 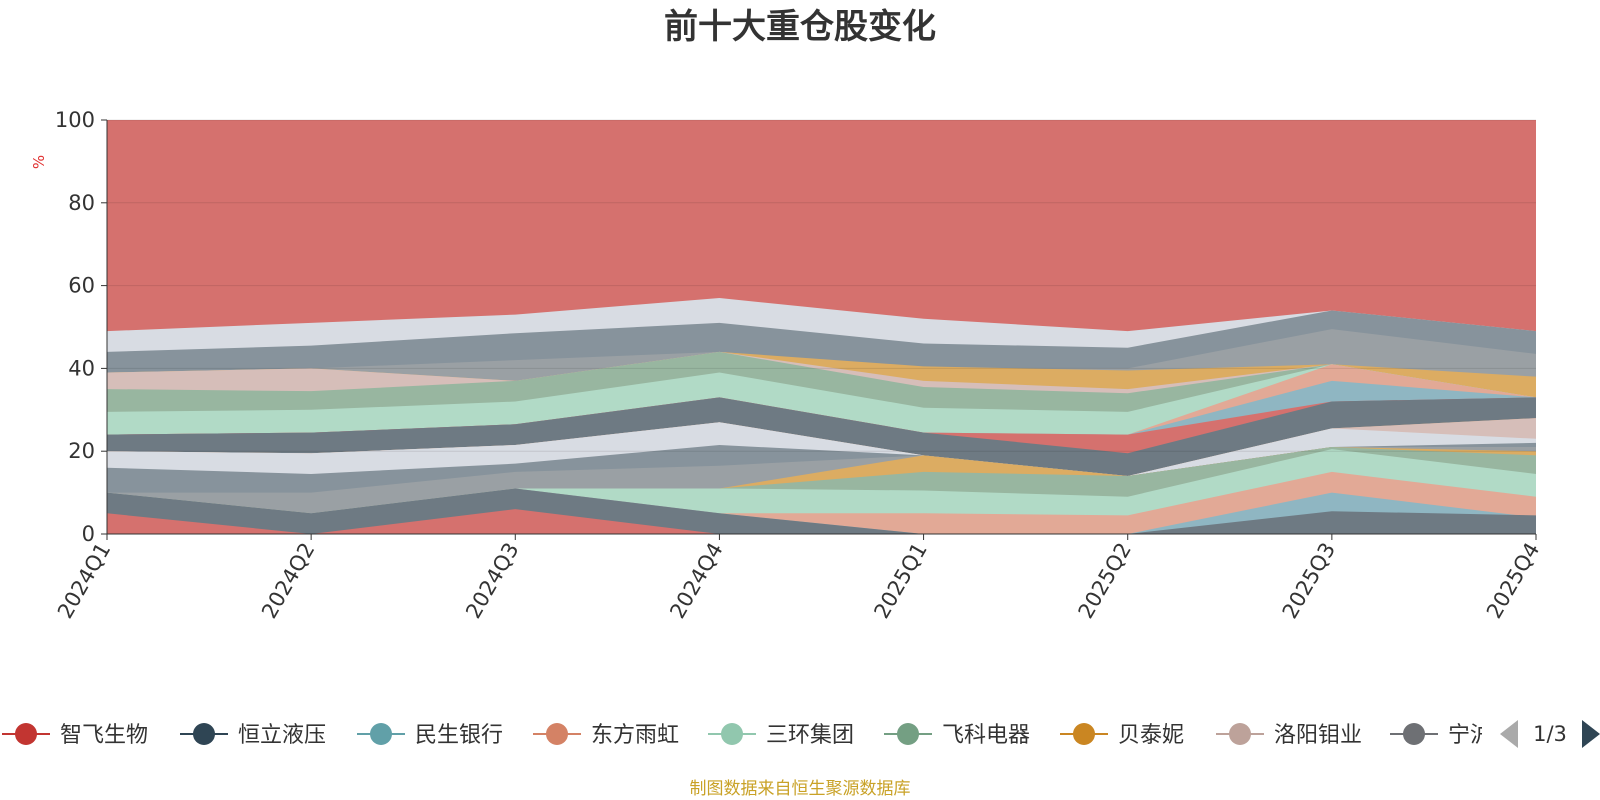 I want to click on legend-item: 恒立液压, so click(x=253, y=735).